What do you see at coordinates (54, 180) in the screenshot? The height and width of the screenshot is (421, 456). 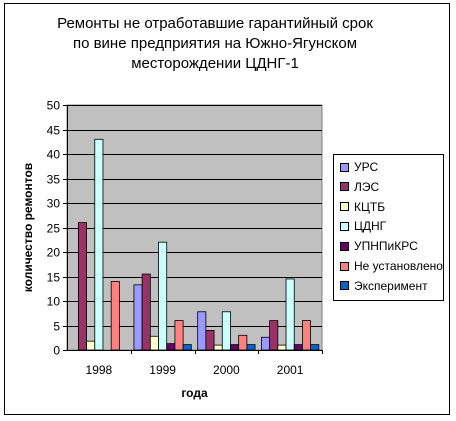 I see `y-tick-label: 35` at bounding box center [54, 180].